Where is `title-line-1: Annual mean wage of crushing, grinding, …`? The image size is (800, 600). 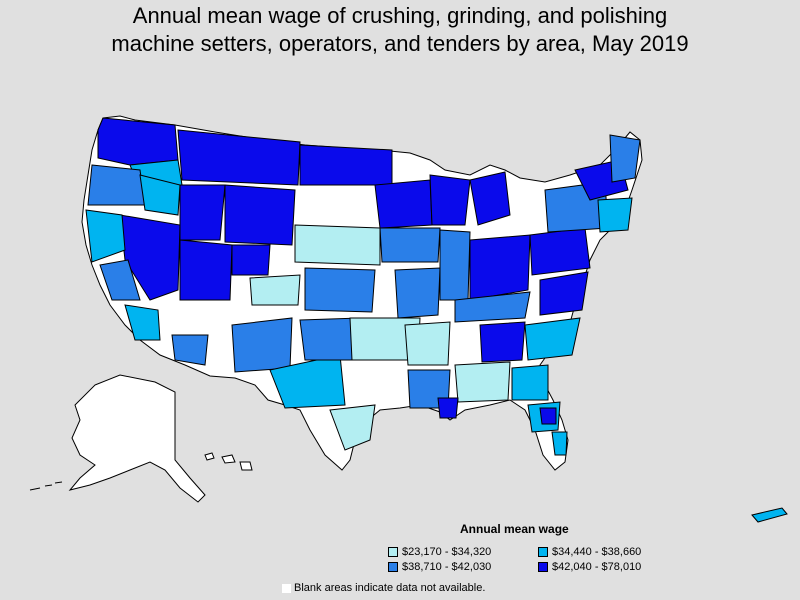 title-line-1: Annual mean wage of crushing, grinding, … is located at coordinates (400, 15).